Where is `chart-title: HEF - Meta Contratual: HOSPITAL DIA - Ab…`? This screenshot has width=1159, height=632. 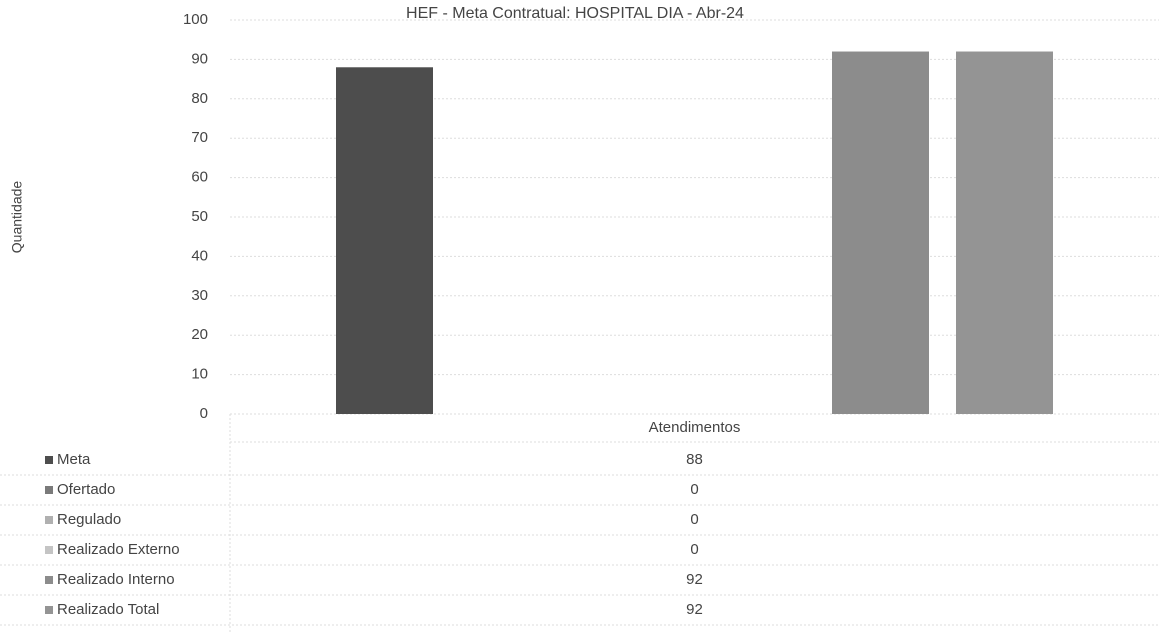 chart-title: HEF - Meta Contratual: HOSPITAL DIA - Ab… is located at coordinates (575, 13).